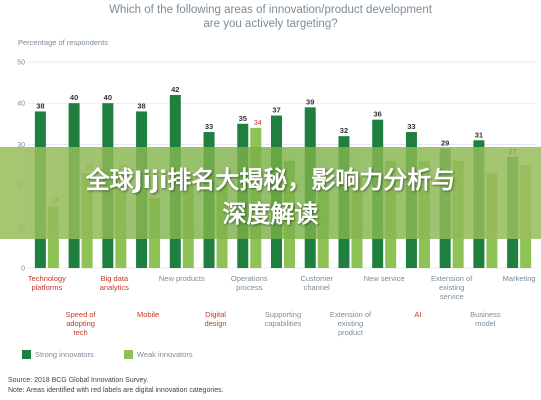  I want to click on category-label: Business model, so click(485, 319).